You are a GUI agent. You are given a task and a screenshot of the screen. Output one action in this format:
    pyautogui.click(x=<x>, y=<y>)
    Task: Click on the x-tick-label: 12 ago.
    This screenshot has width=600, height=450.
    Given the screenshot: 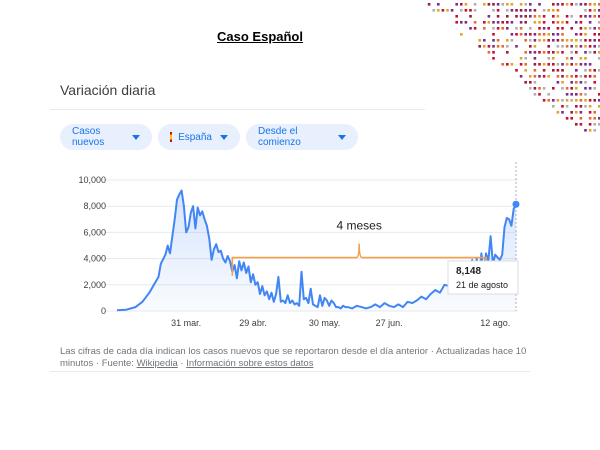 What is the action you would take?
    pyautogui.click(x=495, y=323)
    